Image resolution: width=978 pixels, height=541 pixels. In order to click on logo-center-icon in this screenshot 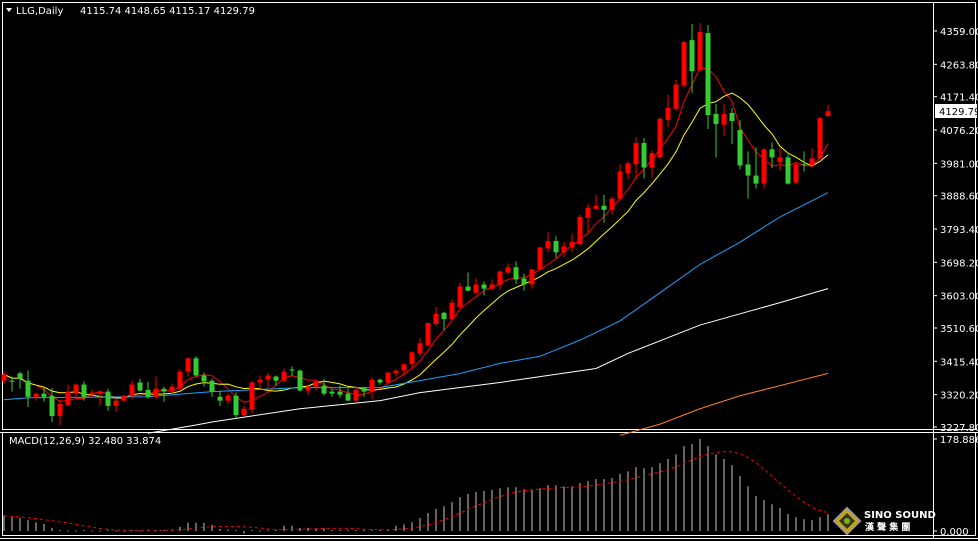, I will do `click(847, 521)`.